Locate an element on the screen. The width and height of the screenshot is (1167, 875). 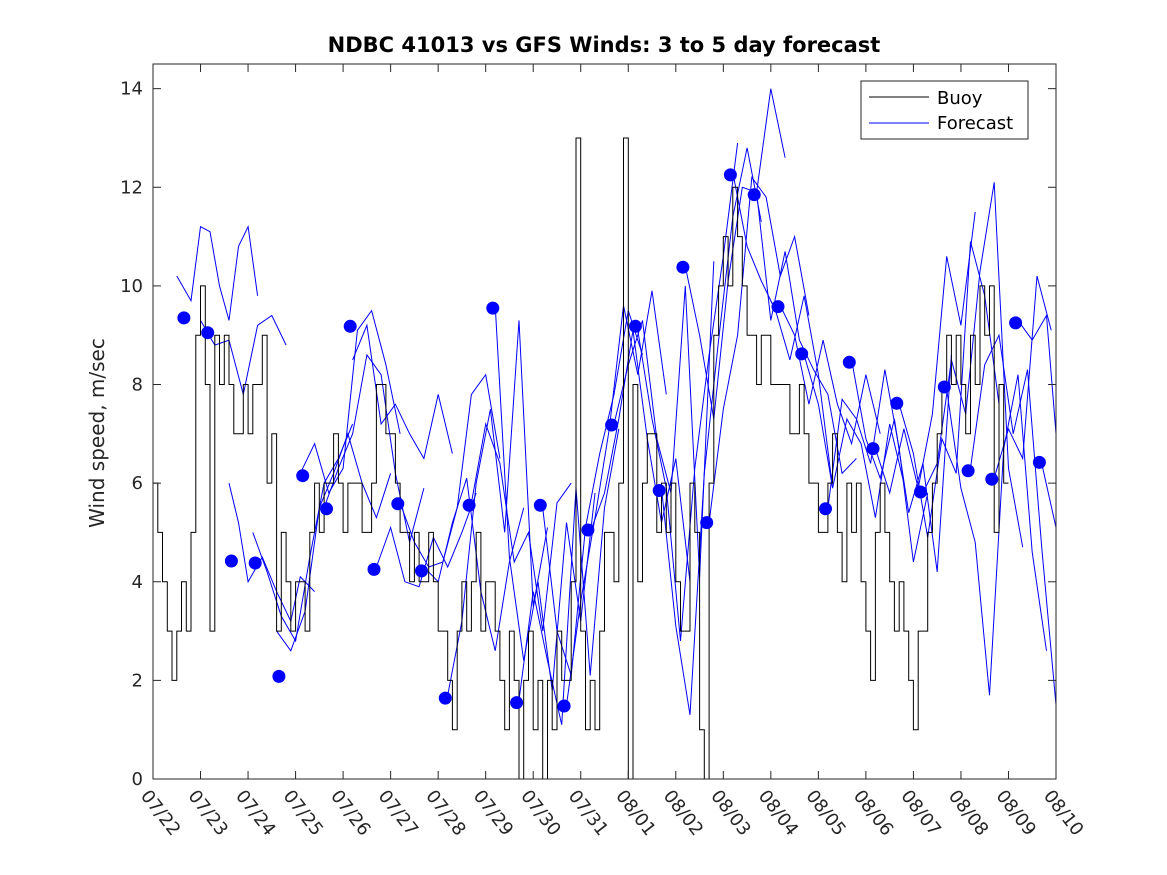
y-tick-label: 8 is located at coordinates (137, 385).